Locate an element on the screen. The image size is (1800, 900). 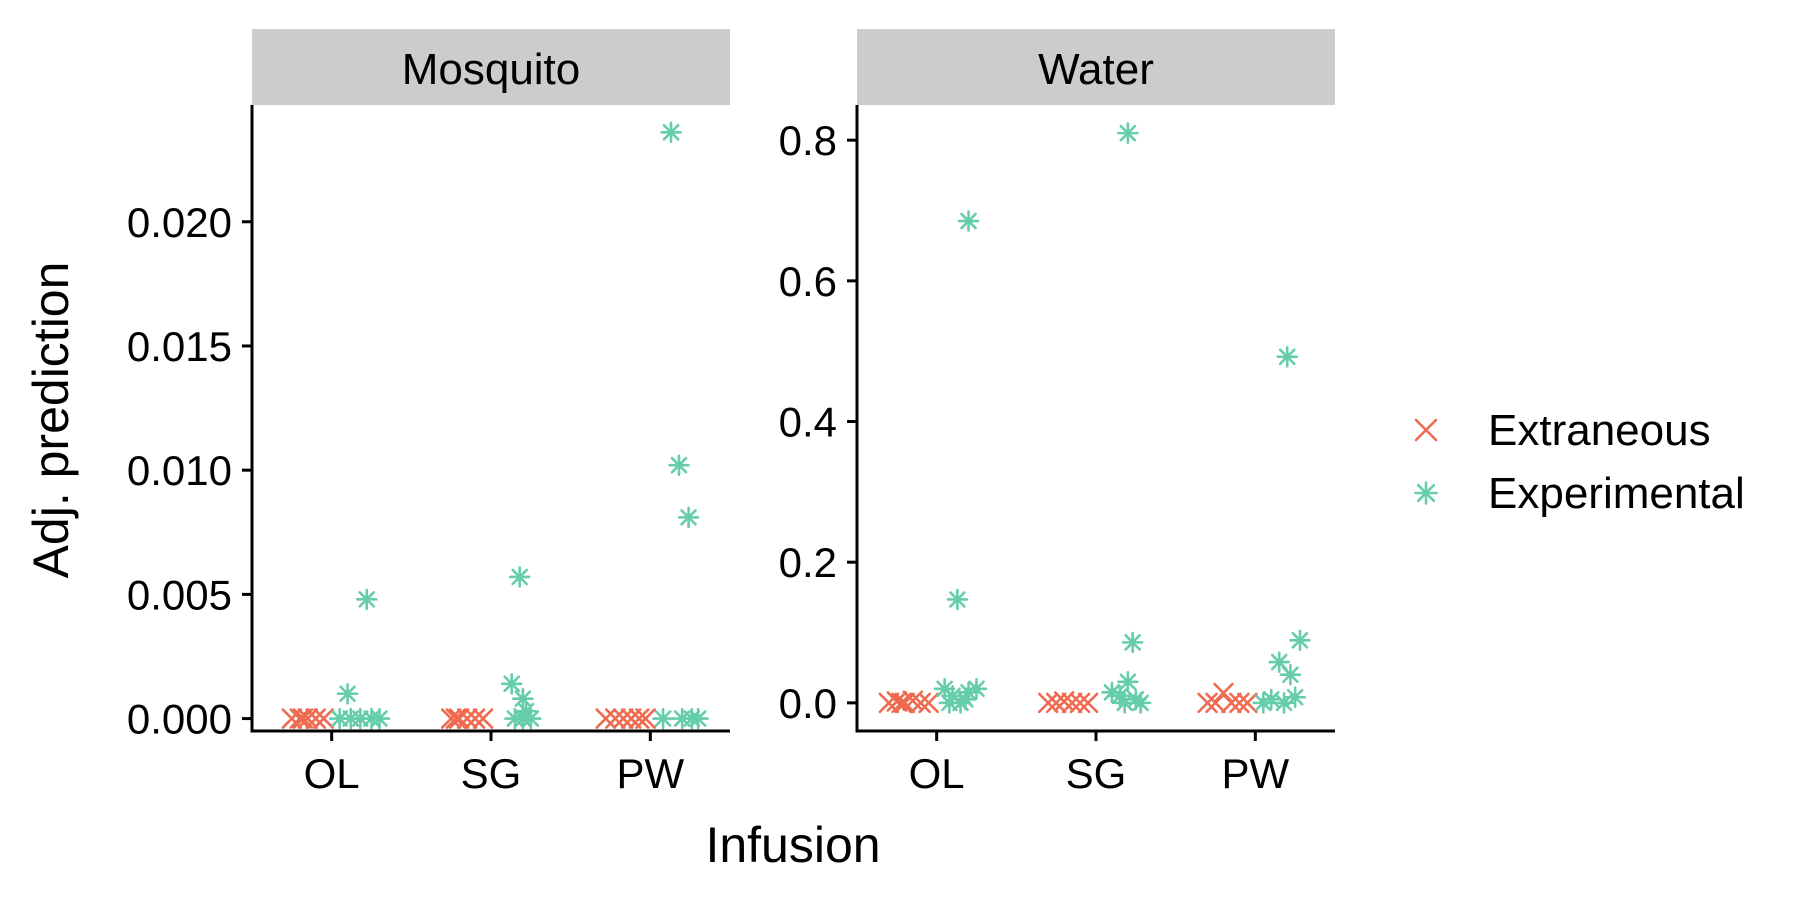
strip-label-water: Water is located at coordinates (1096, 69).